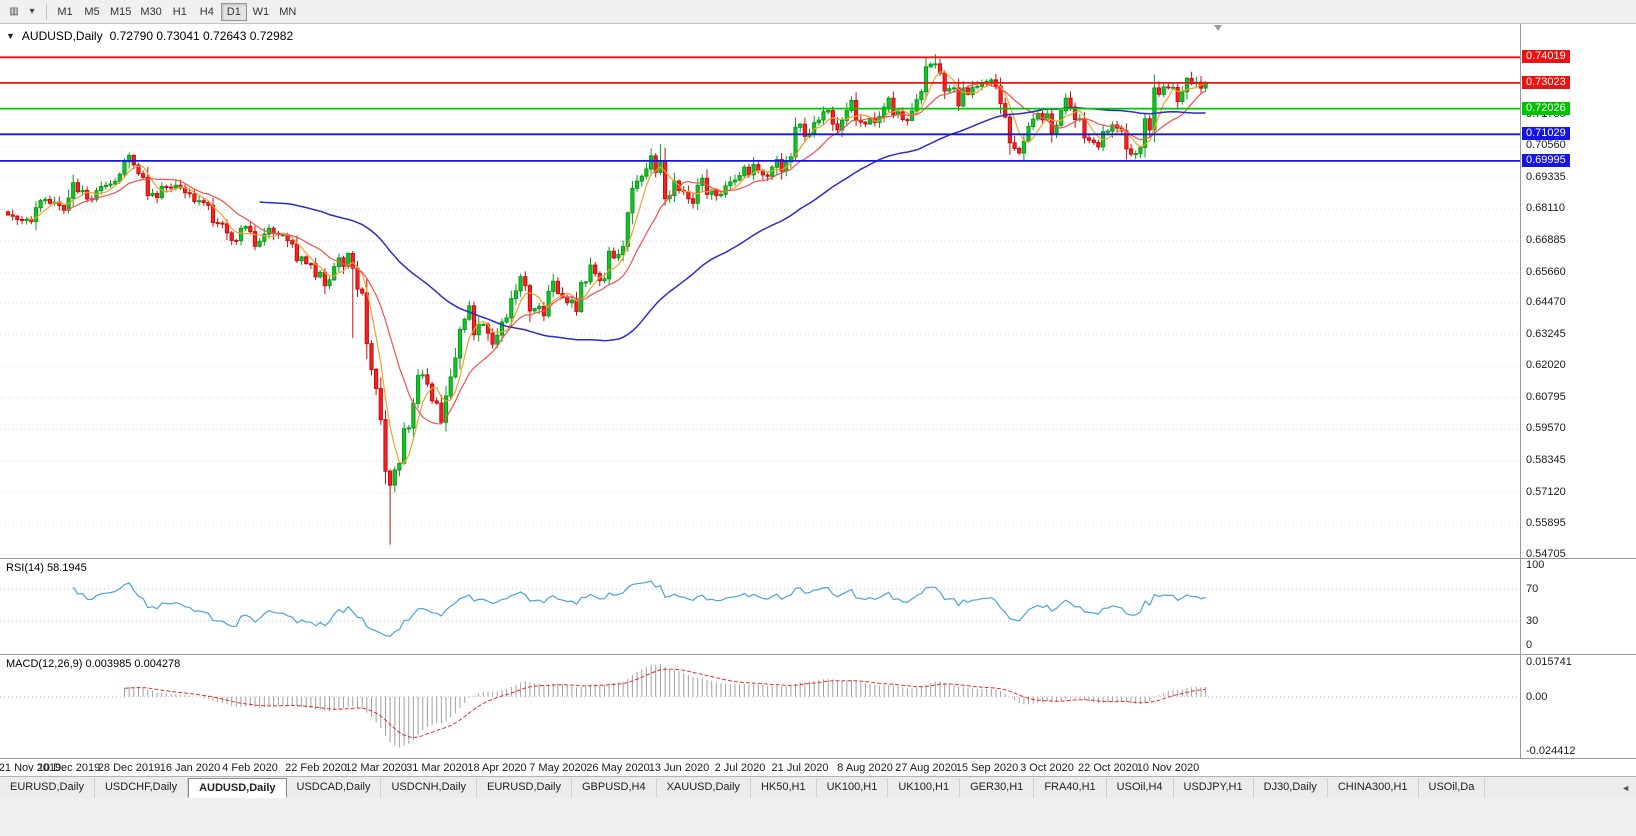 Image resolution: width=1636 pixels, height=836 pixels. Describe the element at coordinates (46, 568) in the screenshot. I see `rsi-label: RSI(14) 58.1945` at that location.